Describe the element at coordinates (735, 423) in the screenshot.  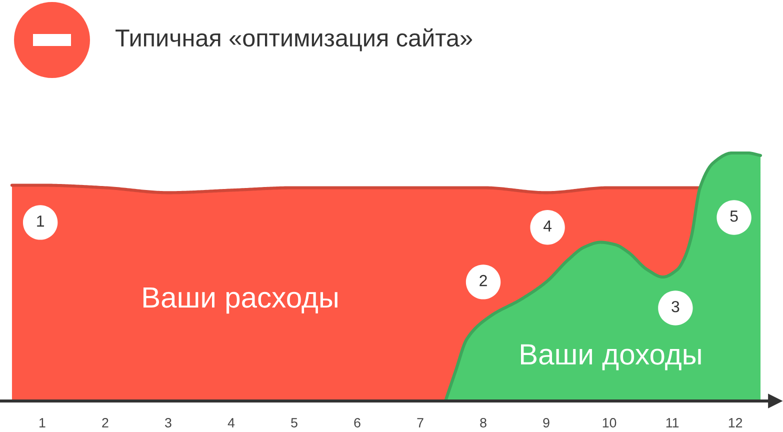
I see `x-tick-label: 12` at that location.